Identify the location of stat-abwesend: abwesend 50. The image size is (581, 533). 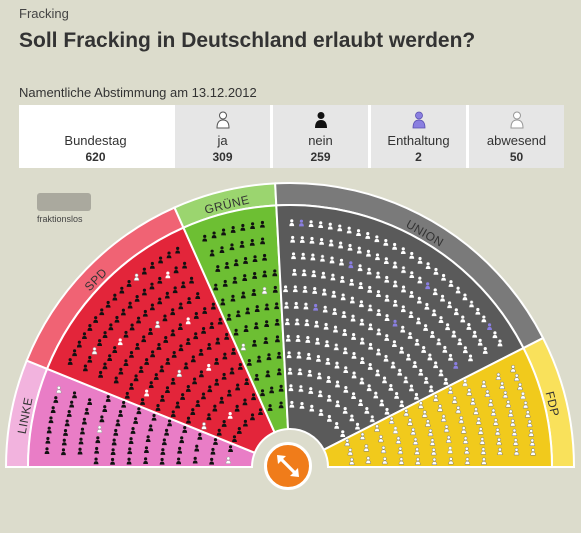
(515, 136).